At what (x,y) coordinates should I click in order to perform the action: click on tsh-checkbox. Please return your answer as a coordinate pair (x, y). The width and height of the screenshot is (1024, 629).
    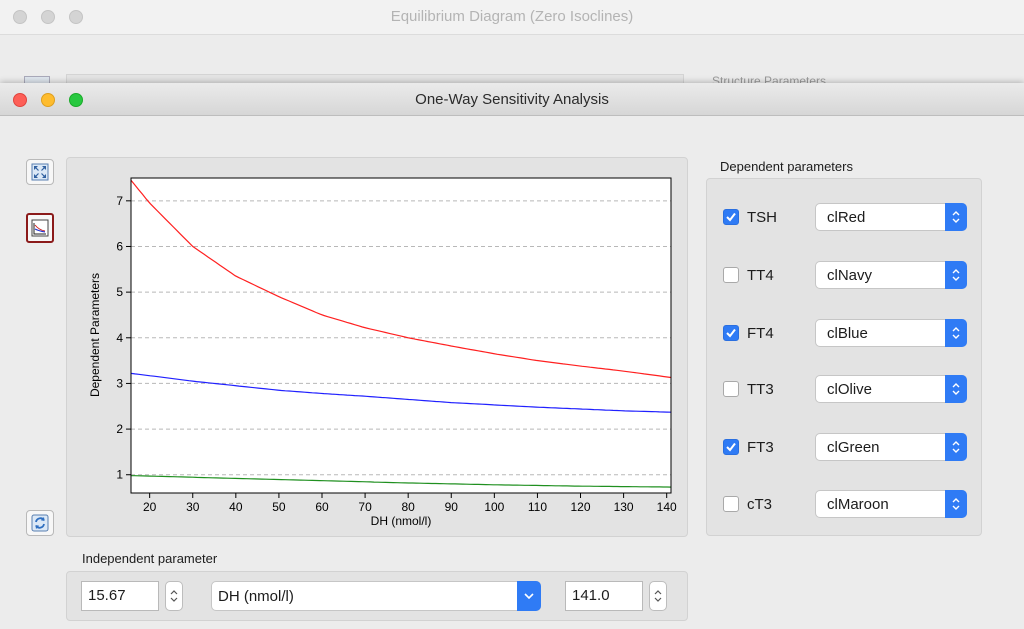
    Looking at the image, I should click on (731, 217).